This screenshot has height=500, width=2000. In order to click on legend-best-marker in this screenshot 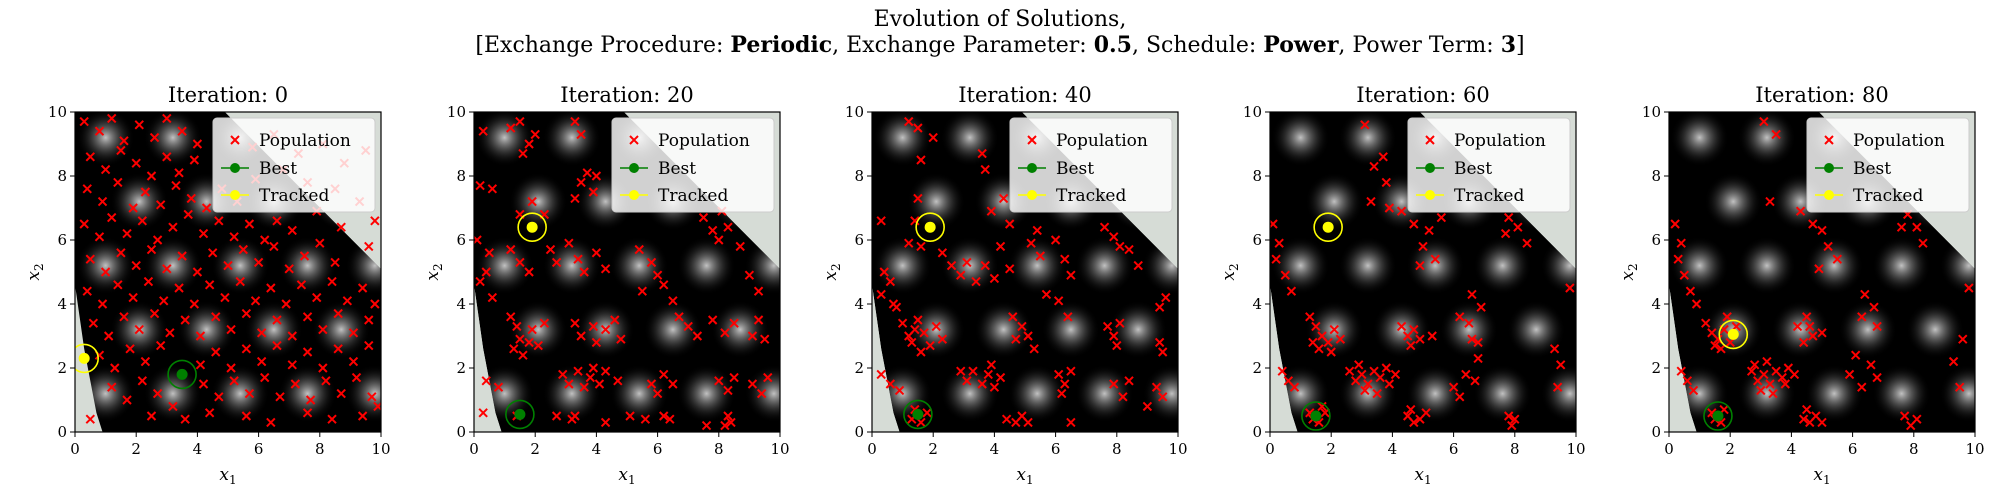, I will do `click(634, 168)`.